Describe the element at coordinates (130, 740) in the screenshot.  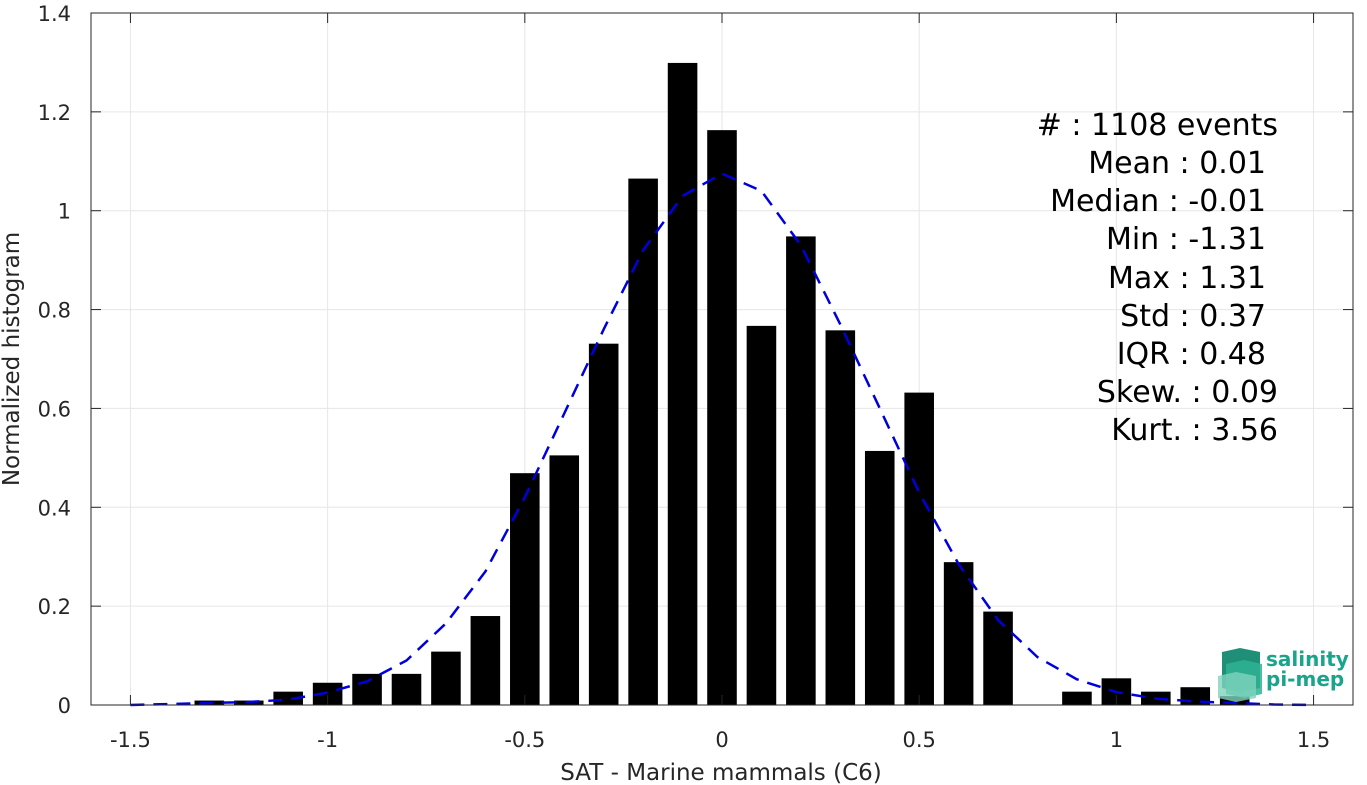
I see `x-tick-label: -1.5` at that location.